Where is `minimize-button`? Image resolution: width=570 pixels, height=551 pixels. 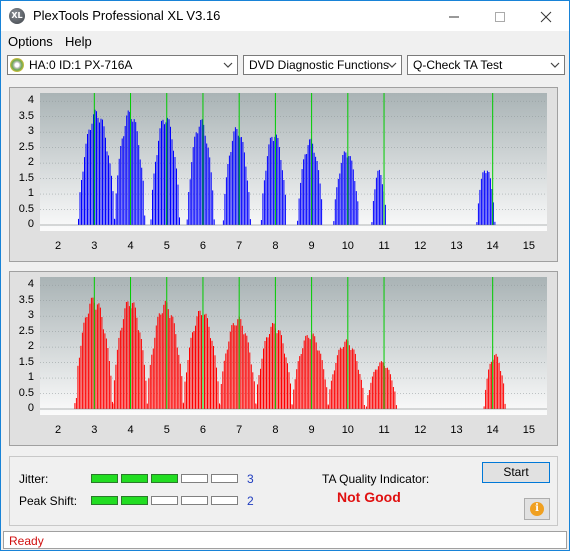 minimize-button is located at coordinates (454, 16).